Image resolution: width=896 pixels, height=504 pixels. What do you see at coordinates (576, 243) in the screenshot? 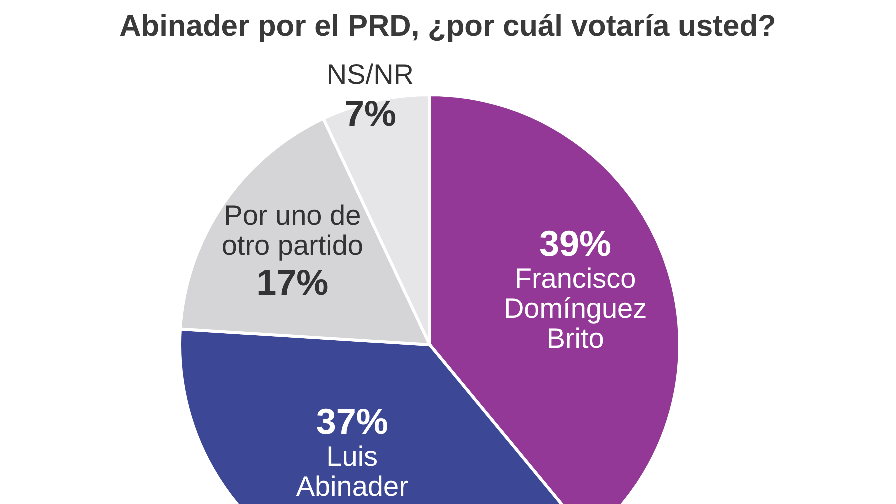
I see `data-label: 39%` at bounding box center [576, 243].